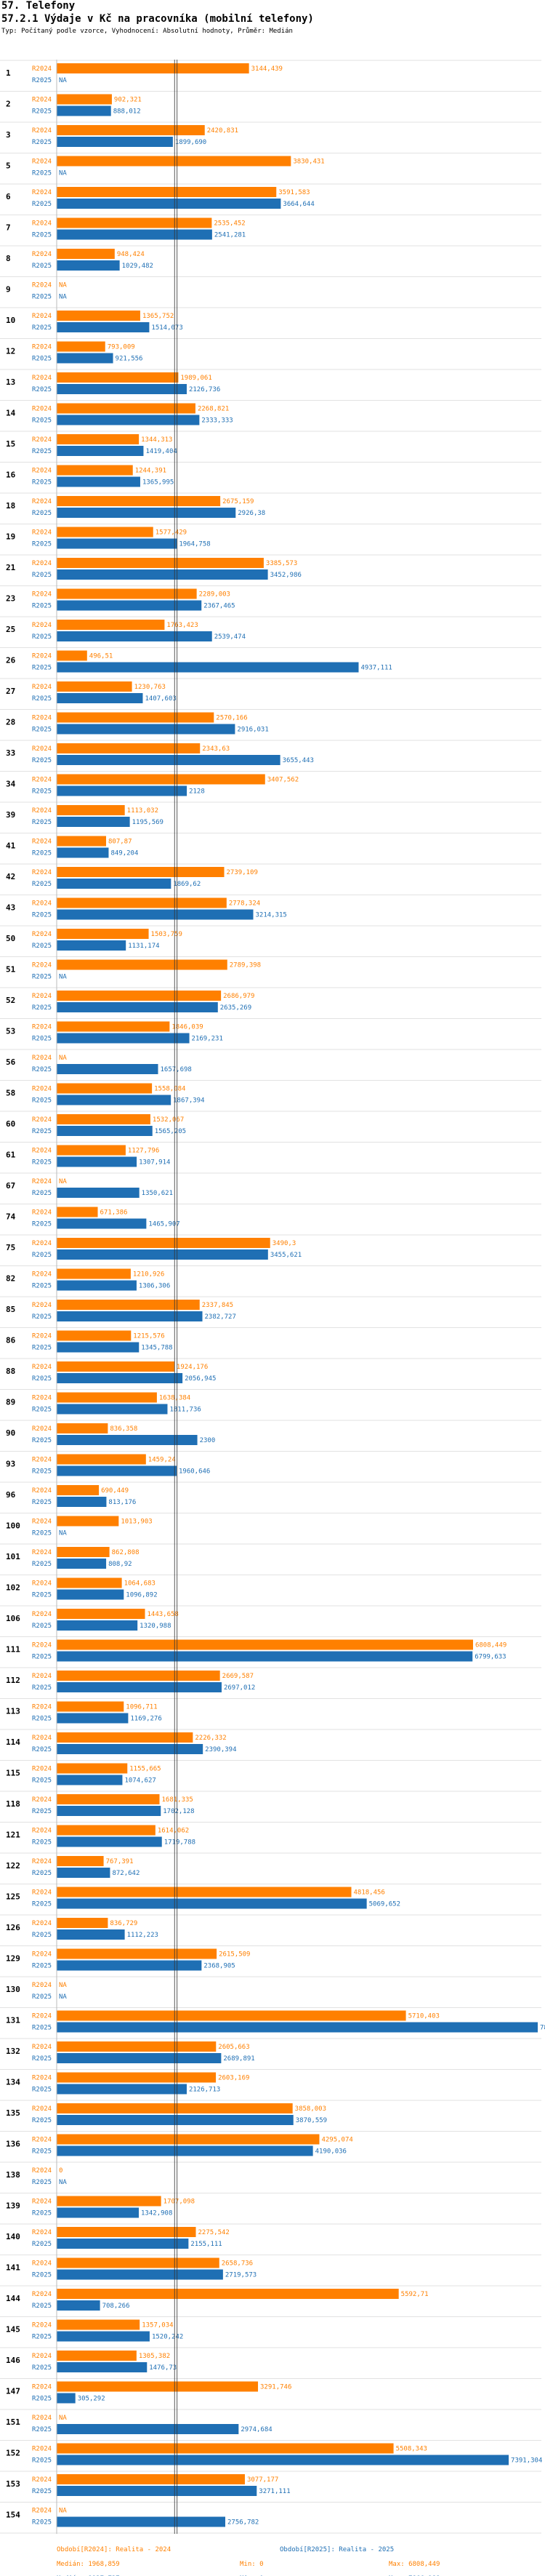 The image size is (545, 2576). I want to click on category-label: 18, so click(10, 506).